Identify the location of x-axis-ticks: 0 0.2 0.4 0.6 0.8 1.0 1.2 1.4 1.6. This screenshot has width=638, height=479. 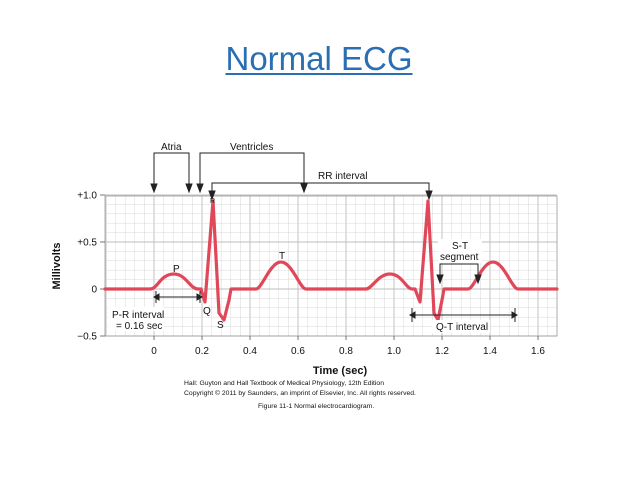
(348, 346).